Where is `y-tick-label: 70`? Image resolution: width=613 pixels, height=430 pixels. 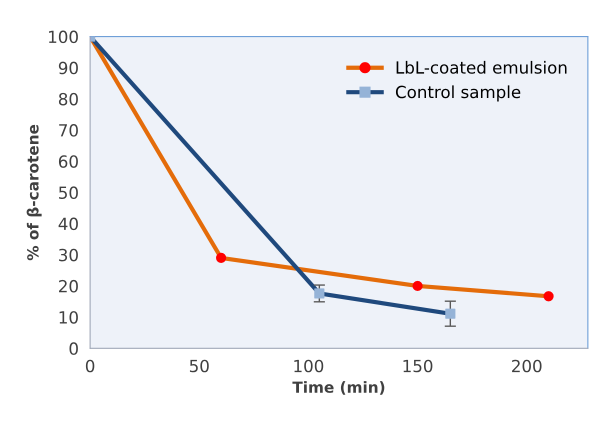
y-tick-label: 70 is located at coordinates (68, 130).